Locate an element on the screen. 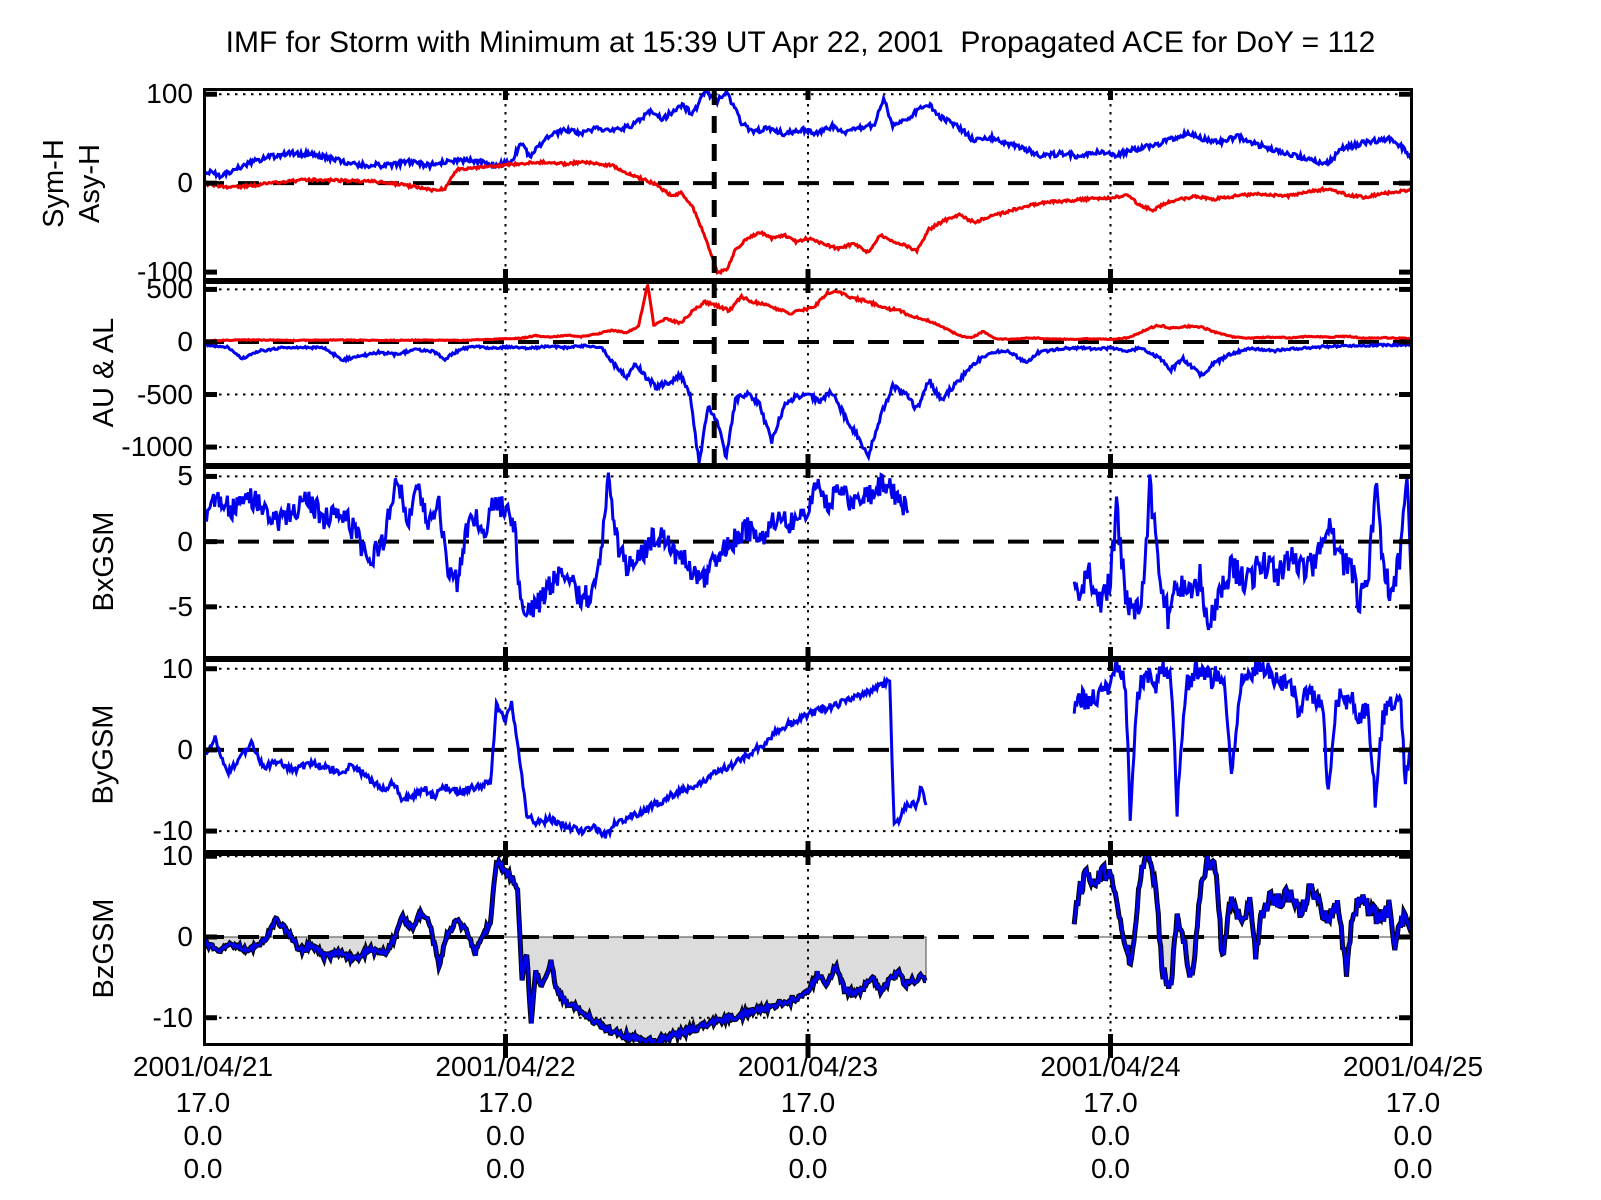  panel-bzgsm is located at coordinates (808, 949).